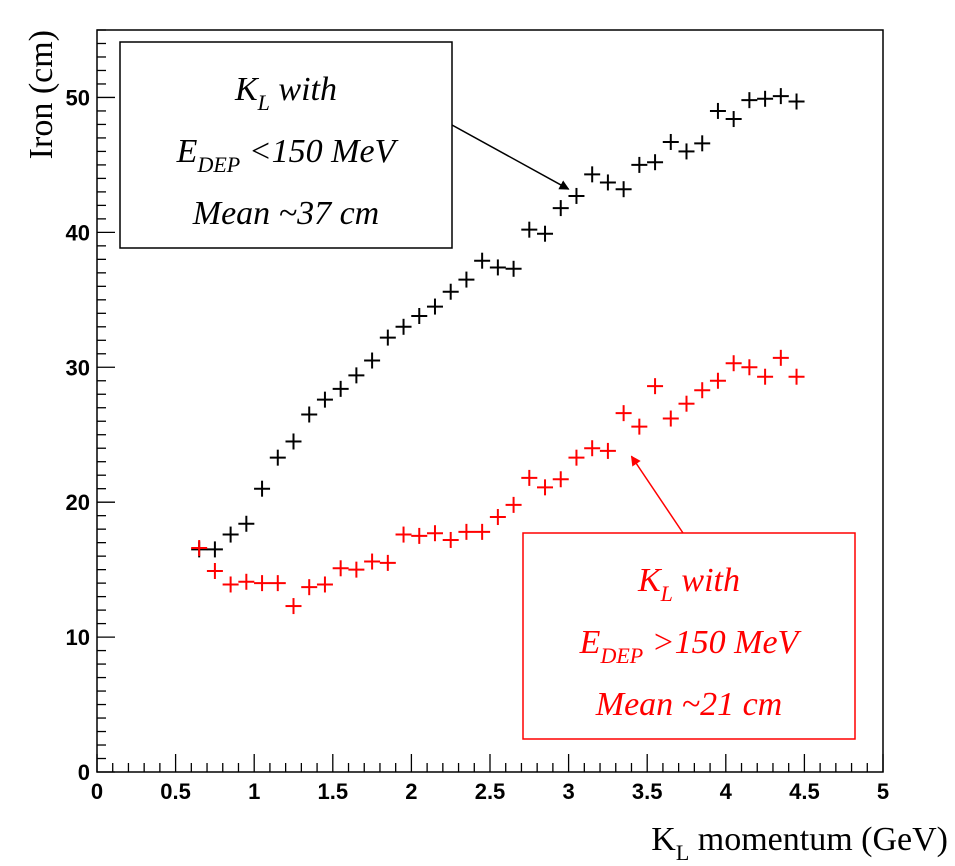 The height and width of the screenshot is (866, 955). I want to click on x-tick-label: 3.5, so click(647, 791).